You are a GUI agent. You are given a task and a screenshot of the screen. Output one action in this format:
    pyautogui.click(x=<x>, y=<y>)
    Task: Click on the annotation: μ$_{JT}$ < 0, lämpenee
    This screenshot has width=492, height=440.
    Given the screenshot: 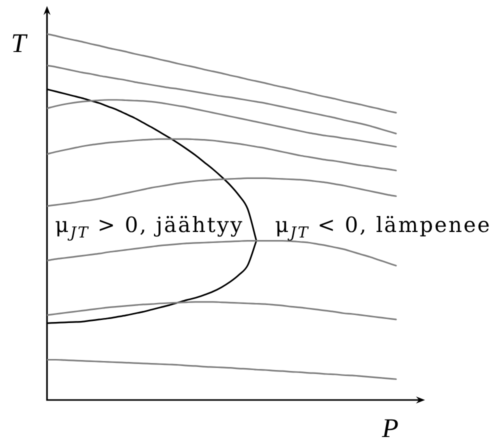 What is the action you would take?
    pyautogui.click(x=383, y=227)
    